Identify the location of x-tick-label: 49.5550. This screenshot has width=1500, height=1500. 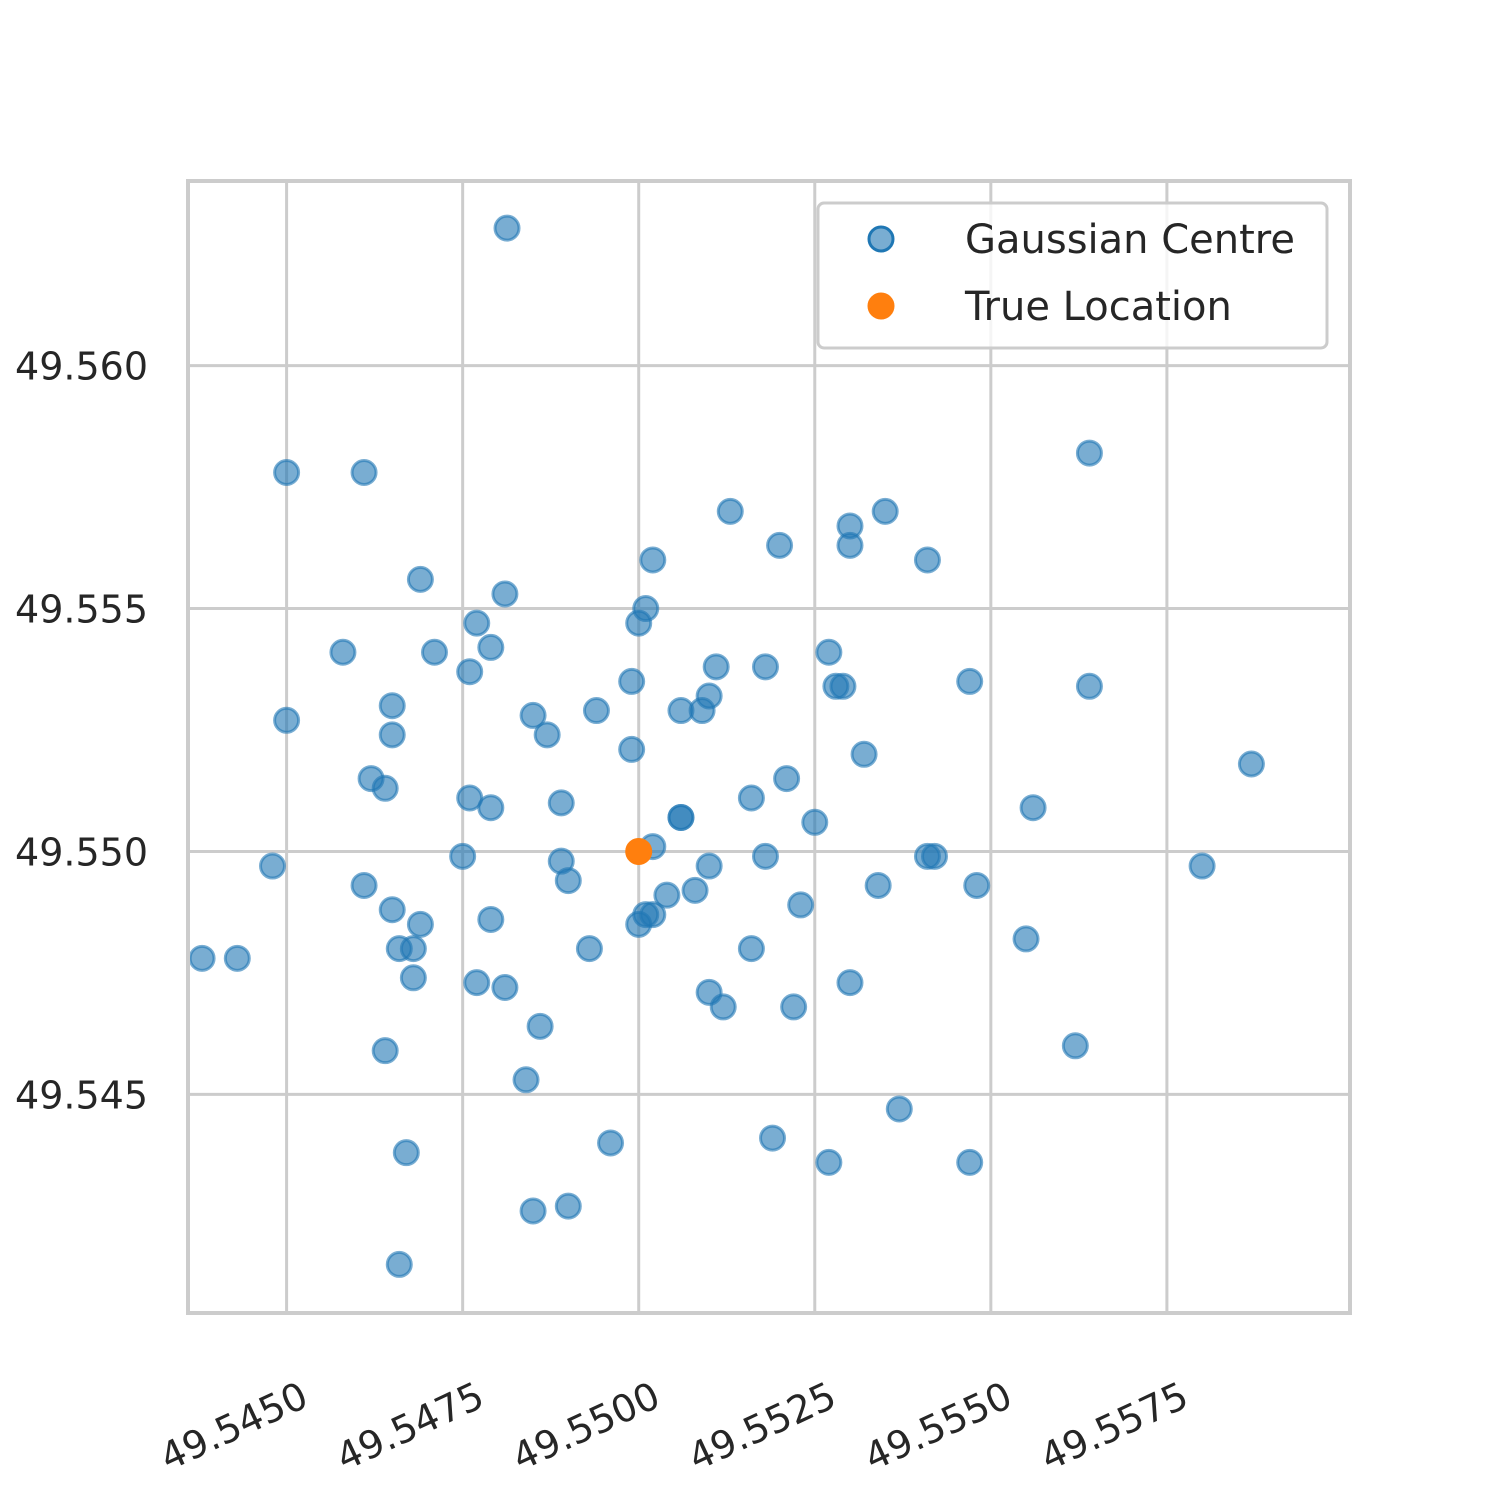
(938, 1426).